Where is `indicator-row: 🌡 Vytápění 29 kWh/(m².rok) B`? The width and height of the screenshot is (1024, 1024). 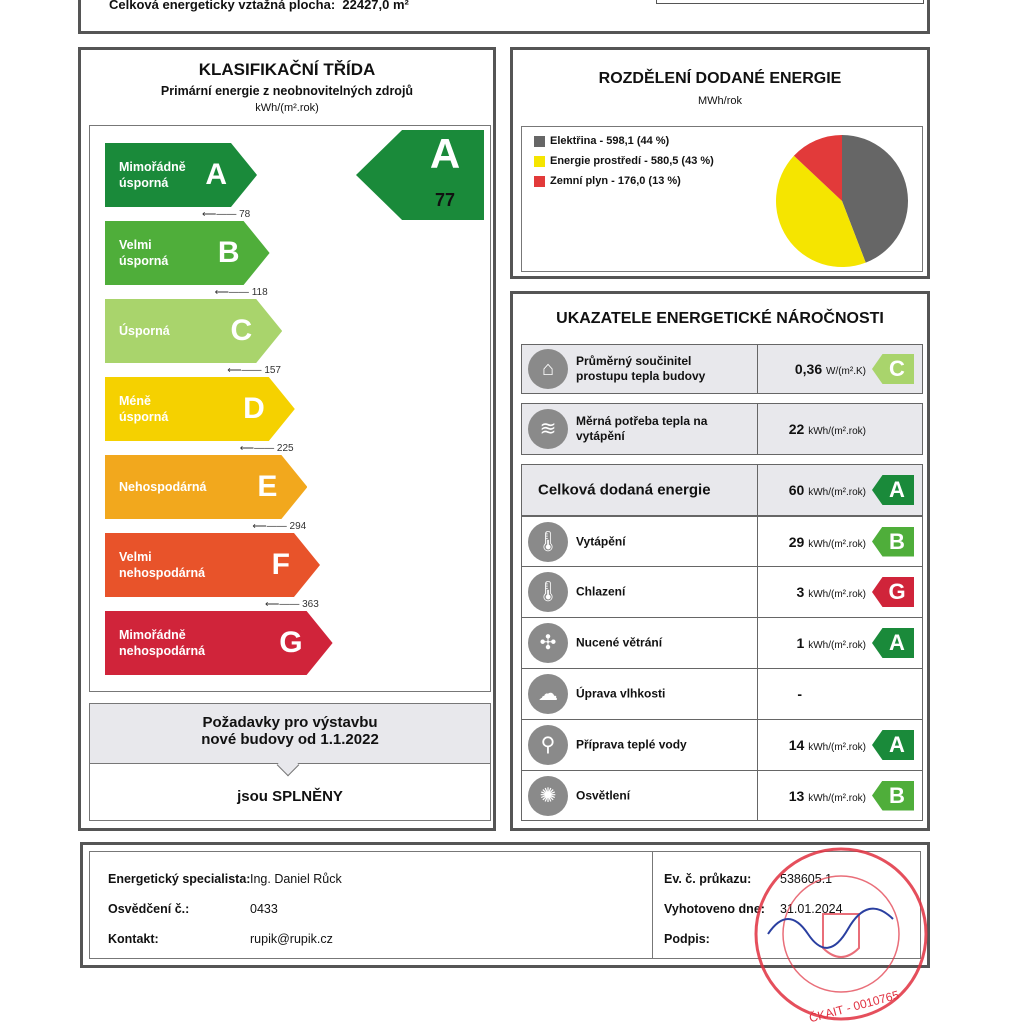 indicator-row: 🌡 Vytápění 29 kWh/(m².rok) B is located at coordinates (722, 541).